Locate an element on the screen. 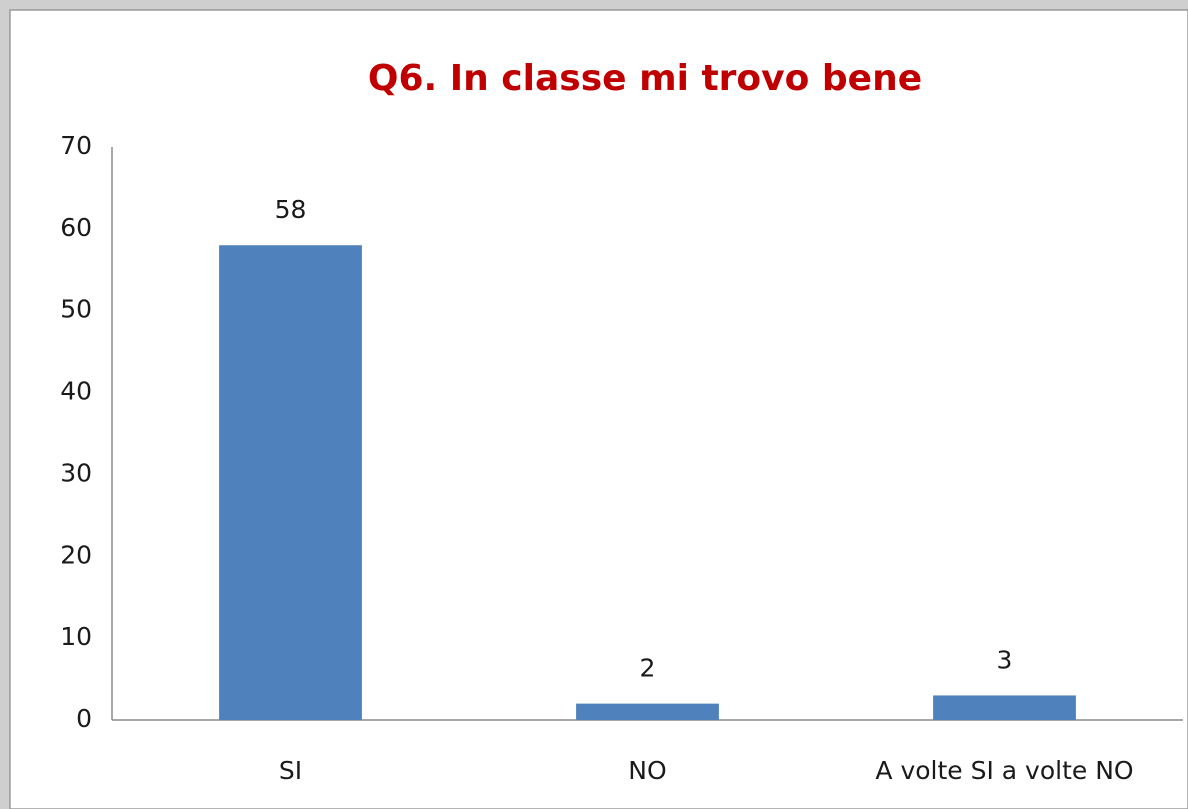 The width and height of the screenshot is (1188, 809). x-tick-label: NO is located at coordinates (647, 770).